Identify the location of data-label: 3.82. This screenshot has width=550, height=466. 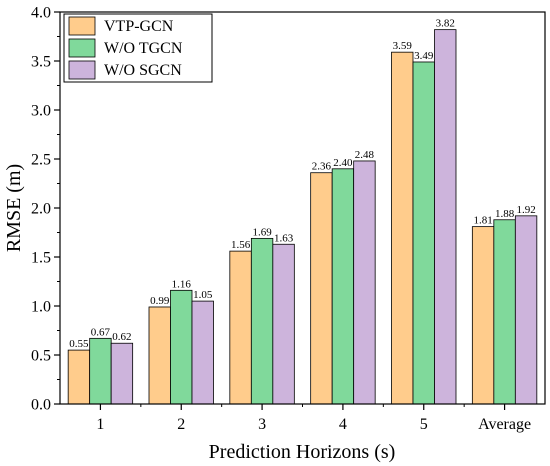
(445, 24).